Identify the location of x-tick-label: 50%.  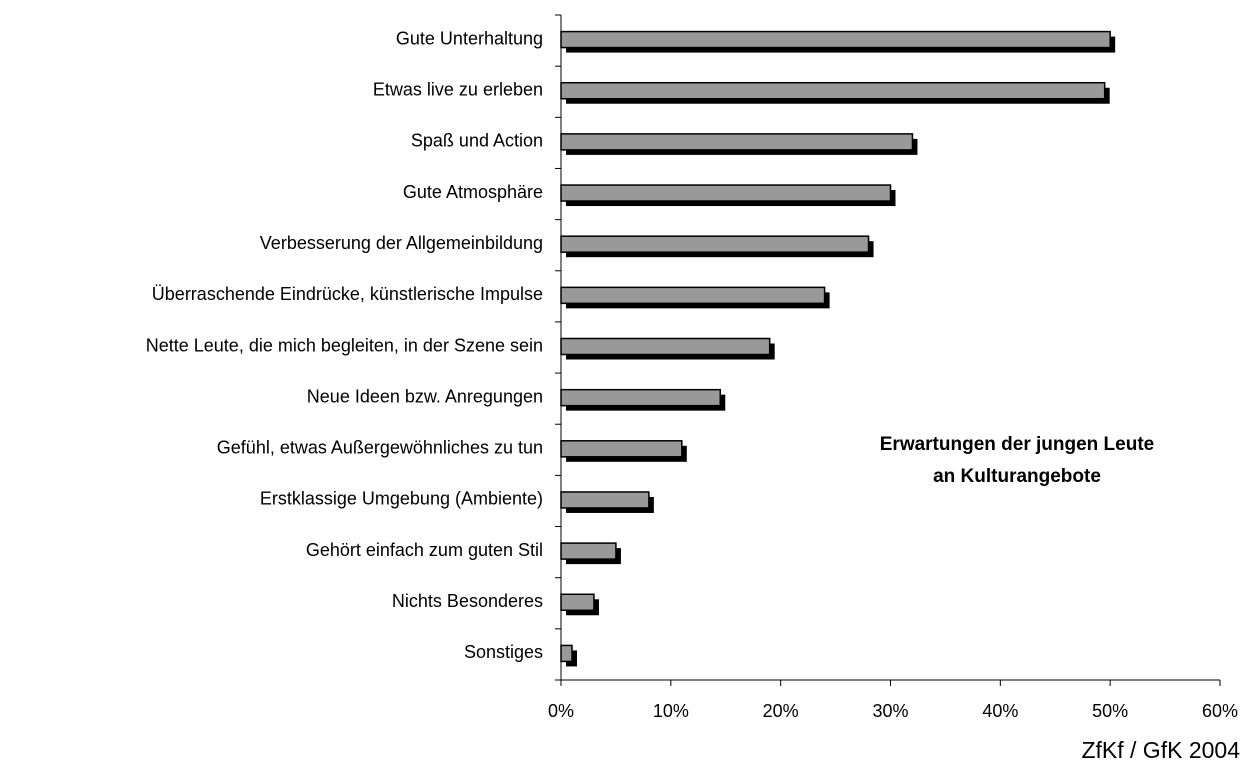
(1110, 711).